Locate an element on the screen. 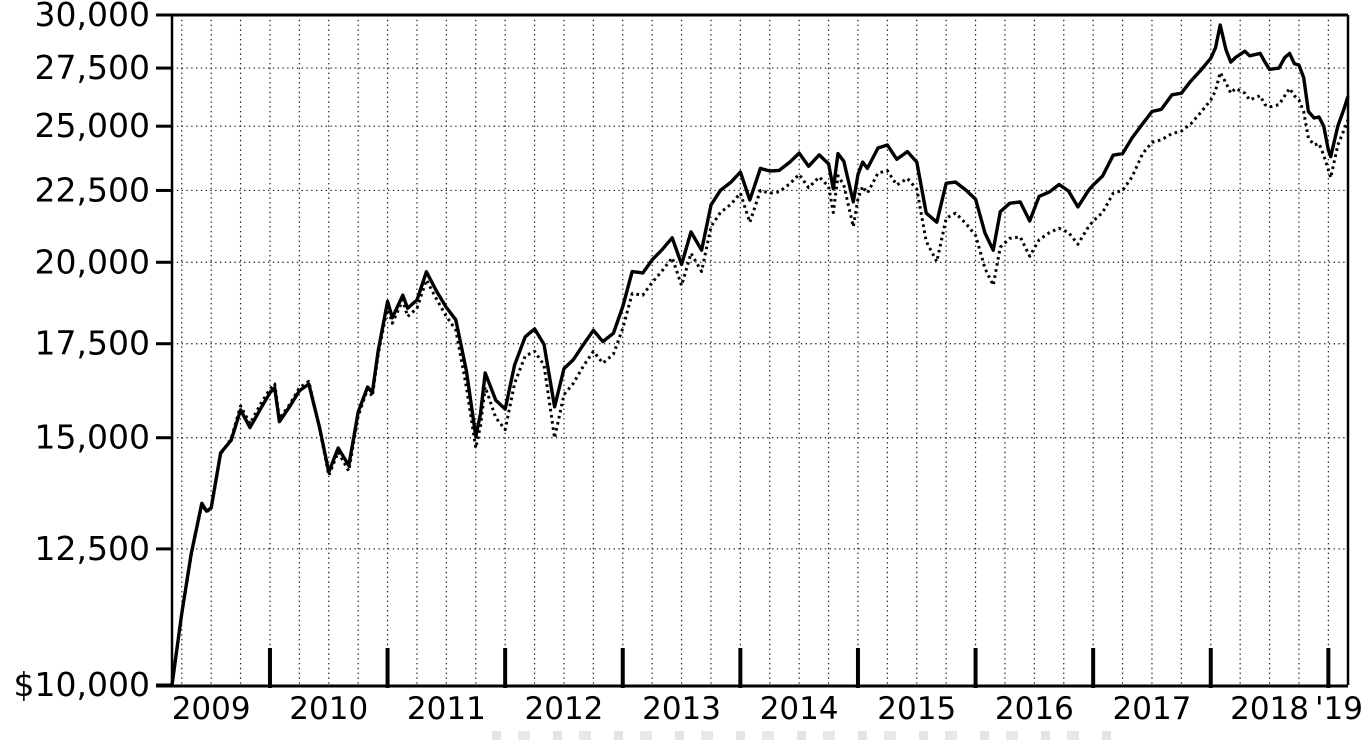 The height and width of the screenshot is (740, 1363). cutoff-text-fragments is located at coordinates (807, 735).